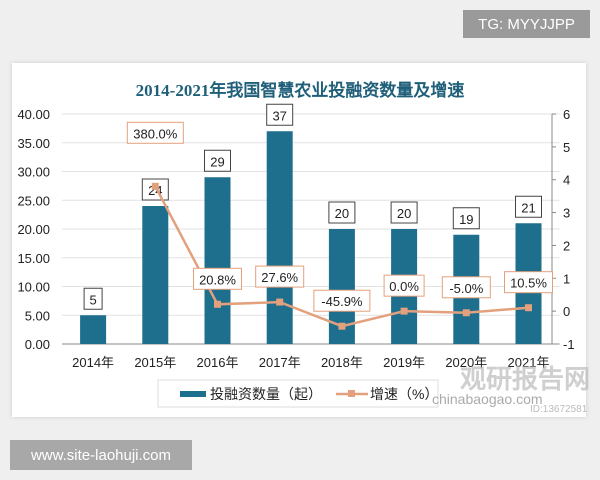 The width and height of the screenshot is (600, 480). I want to click on right-tick-label: 0, so click(566, 311).